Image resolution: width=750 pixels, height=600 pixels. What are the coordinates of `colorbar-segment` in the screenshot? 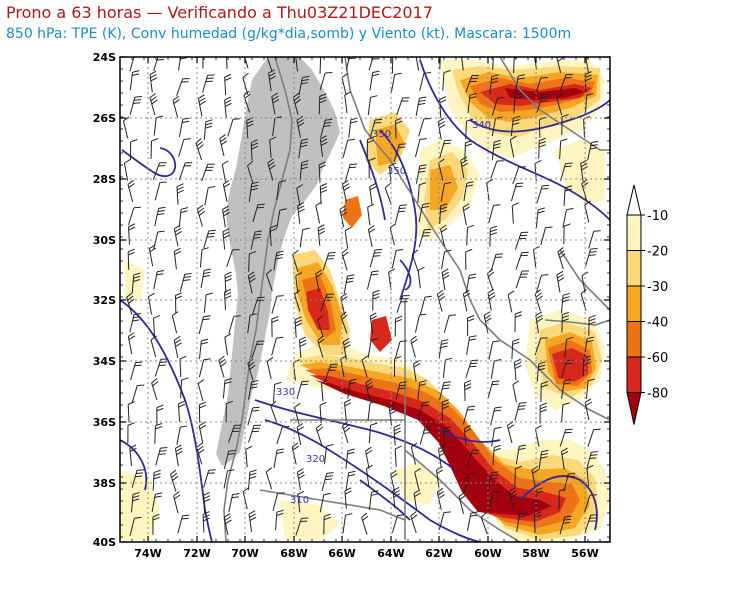 It's located at (634, 303).